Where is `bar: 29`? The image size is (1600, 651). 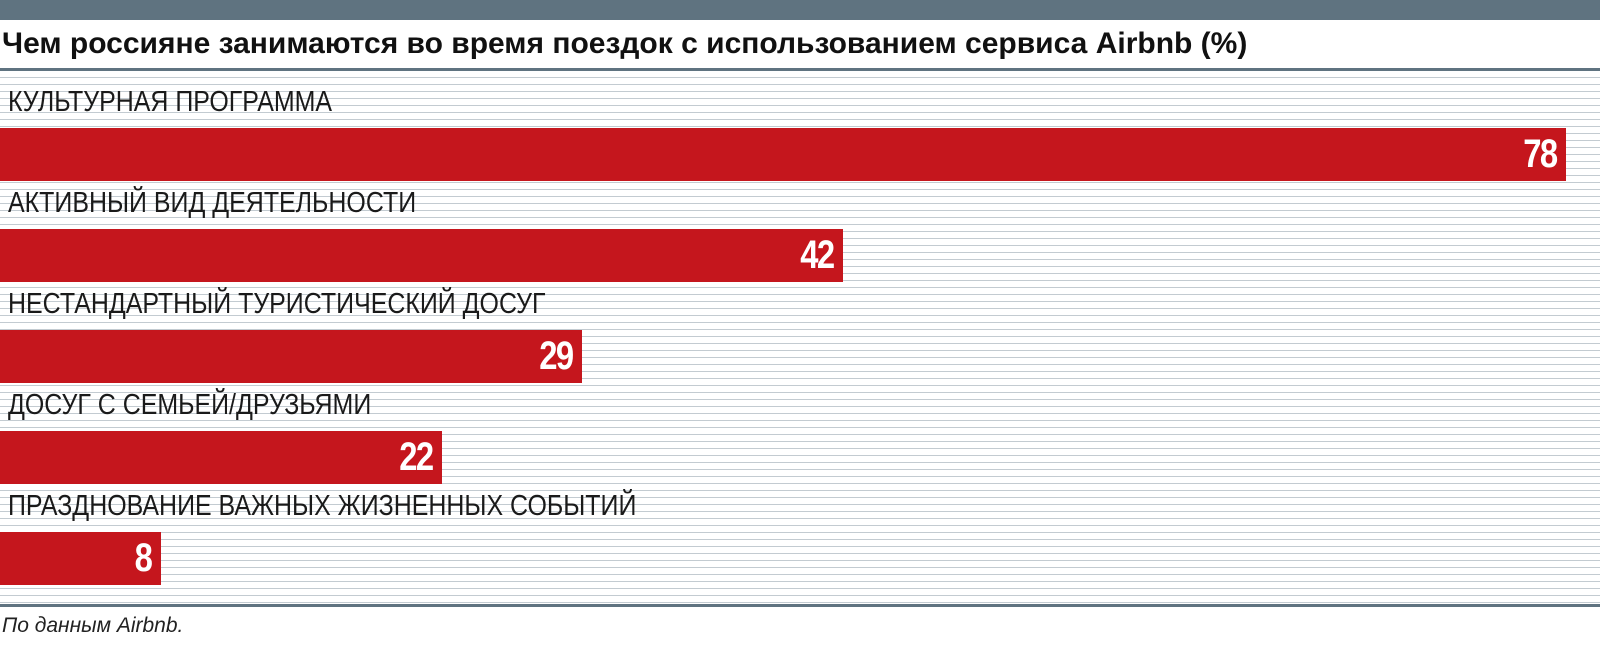 bar: 29 is located at coordinates (291, 356).